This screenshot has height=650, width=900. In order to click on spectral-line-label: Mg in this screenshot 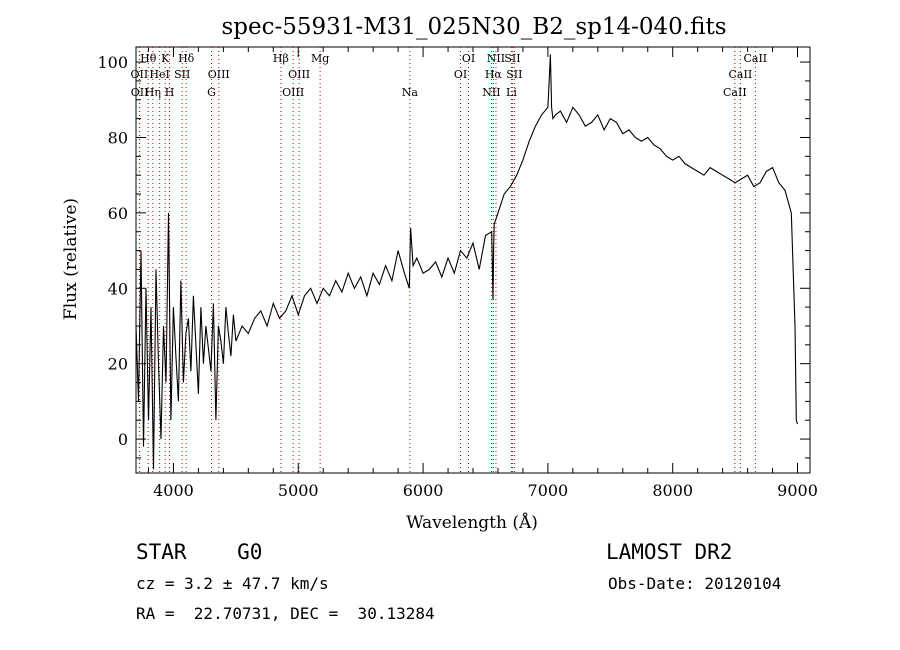, I will do `click(320, 58)`.